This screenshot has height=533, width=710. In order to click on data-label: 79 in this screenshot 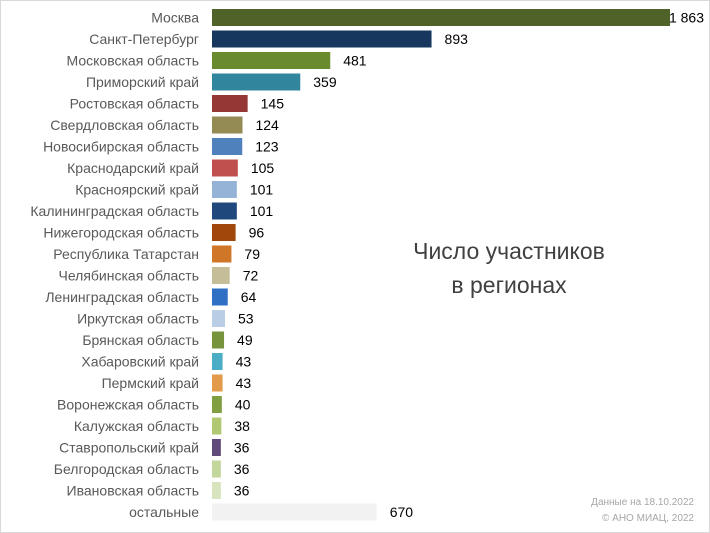, I will do `click(252, 254)`.